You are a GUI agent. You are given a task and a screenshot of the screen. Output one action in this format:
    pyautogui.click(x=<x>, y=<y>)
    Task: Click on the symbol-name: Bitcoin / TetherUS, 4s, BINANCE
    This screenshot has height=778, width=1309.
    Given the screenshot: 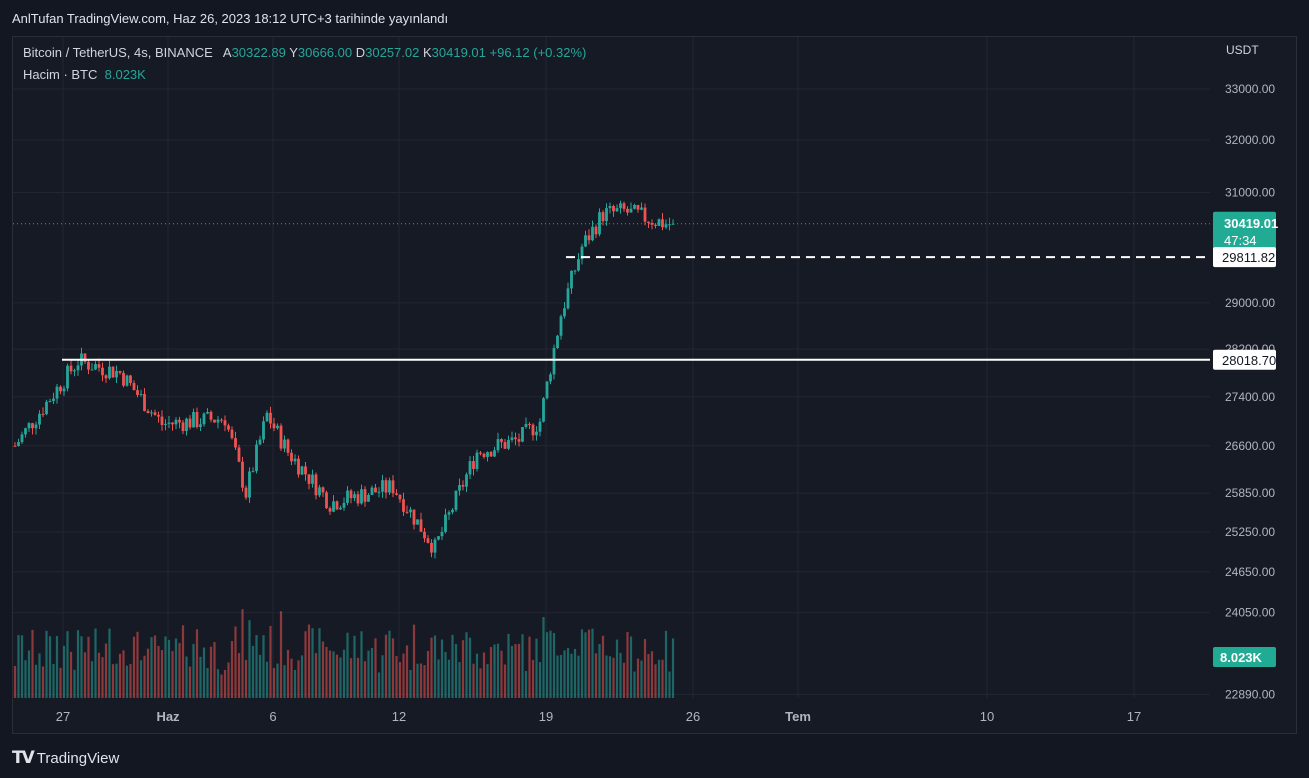 What is the action you would take?
    pyautogui.click(x=118, y=52)
    